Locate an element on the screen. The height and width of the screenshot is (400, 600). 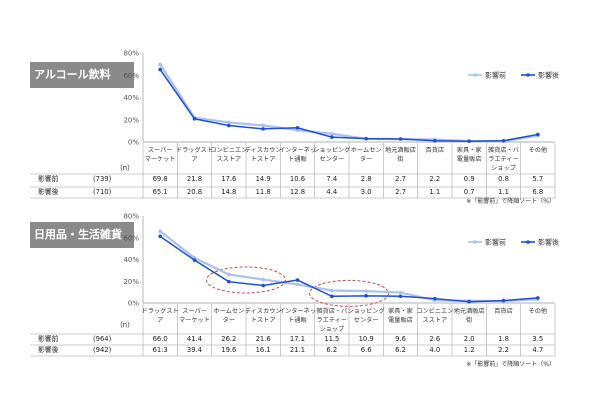
p0-row-1-value-8: 1.1 is located at coordinates (434, 192).